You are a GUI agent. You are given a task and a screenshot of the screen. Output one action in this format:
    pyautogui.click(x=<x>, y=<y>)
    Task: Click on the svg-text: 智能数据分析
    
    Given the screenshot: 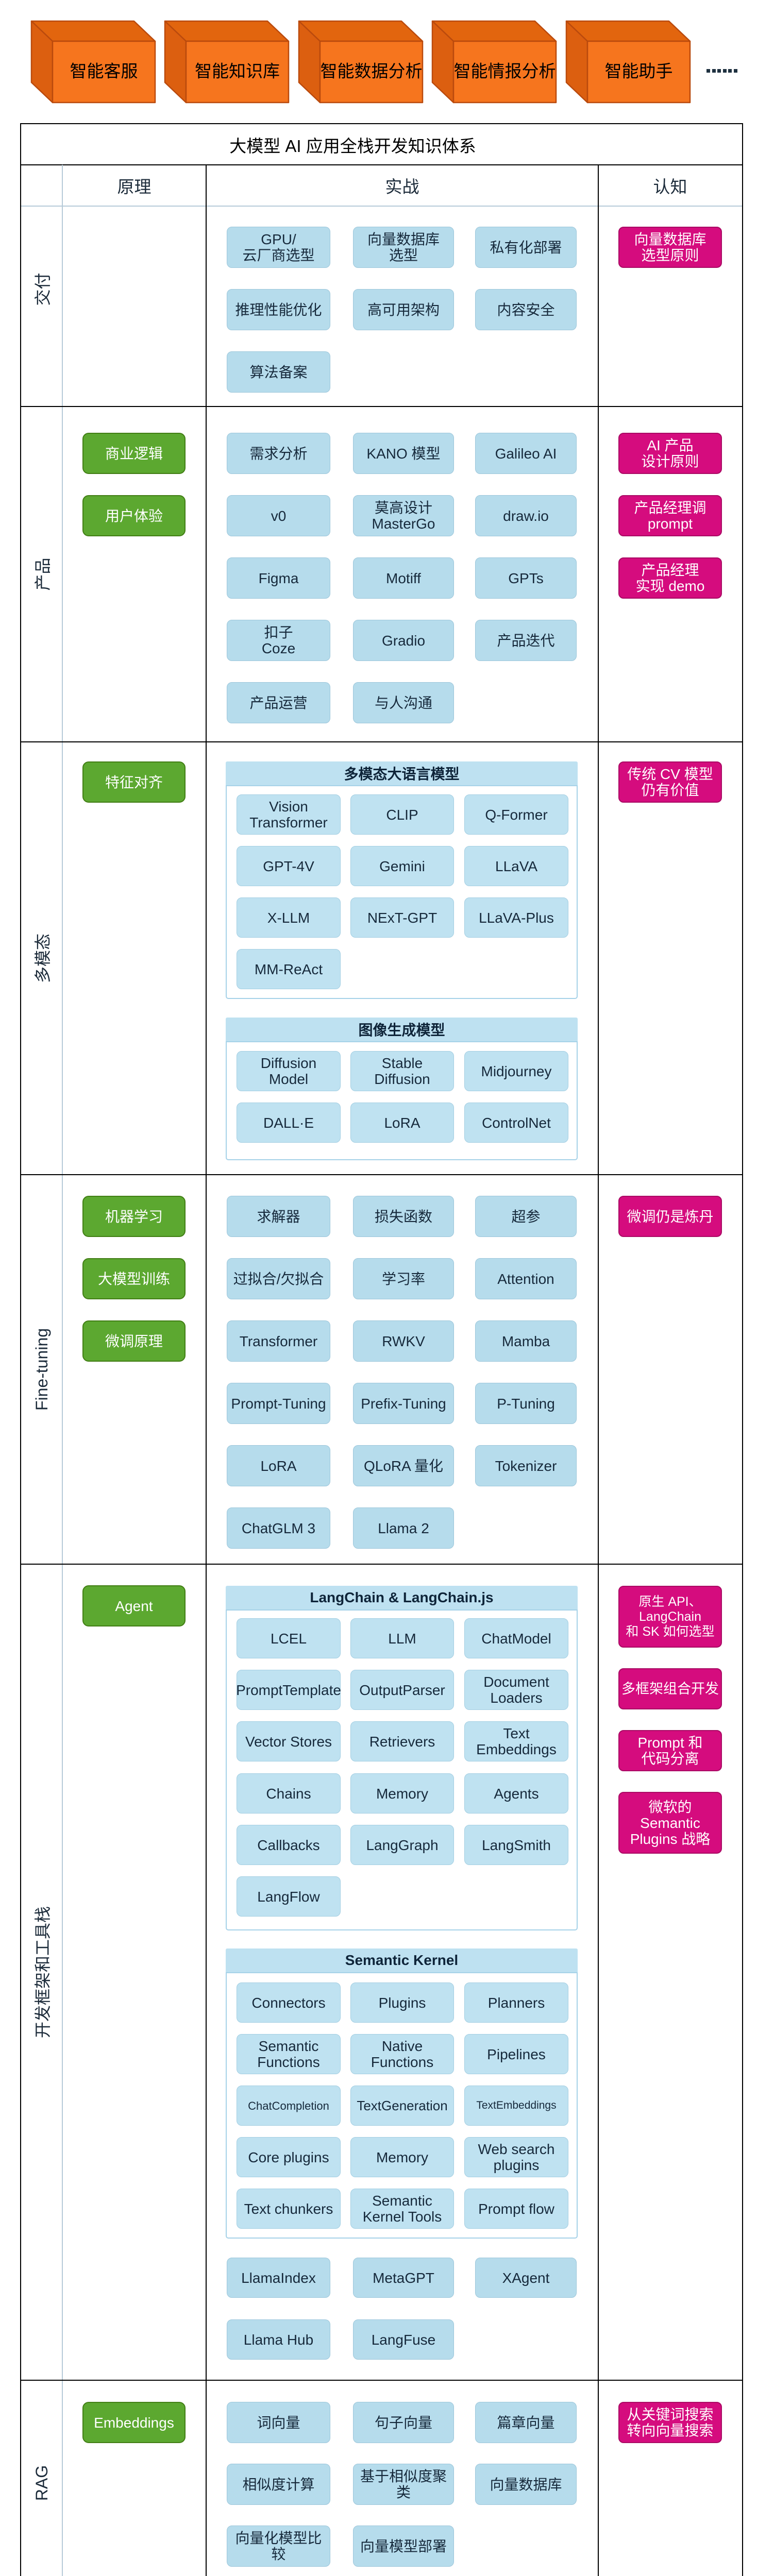 What is the action you would take?
    pyautogui.click(x=372, y=71)
    